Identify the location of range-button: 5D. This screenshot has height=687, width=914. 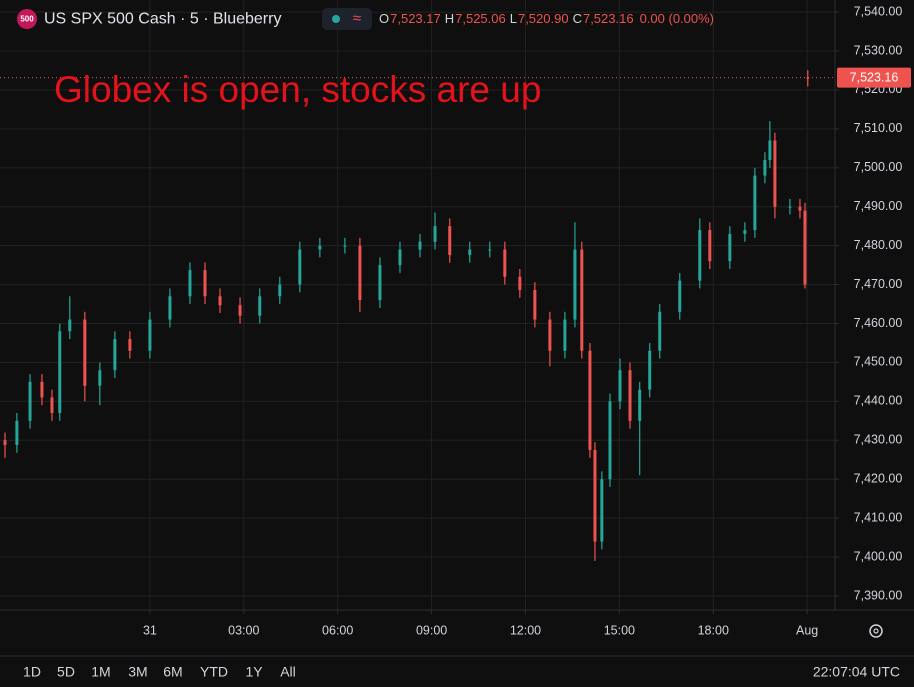
(66, 672).